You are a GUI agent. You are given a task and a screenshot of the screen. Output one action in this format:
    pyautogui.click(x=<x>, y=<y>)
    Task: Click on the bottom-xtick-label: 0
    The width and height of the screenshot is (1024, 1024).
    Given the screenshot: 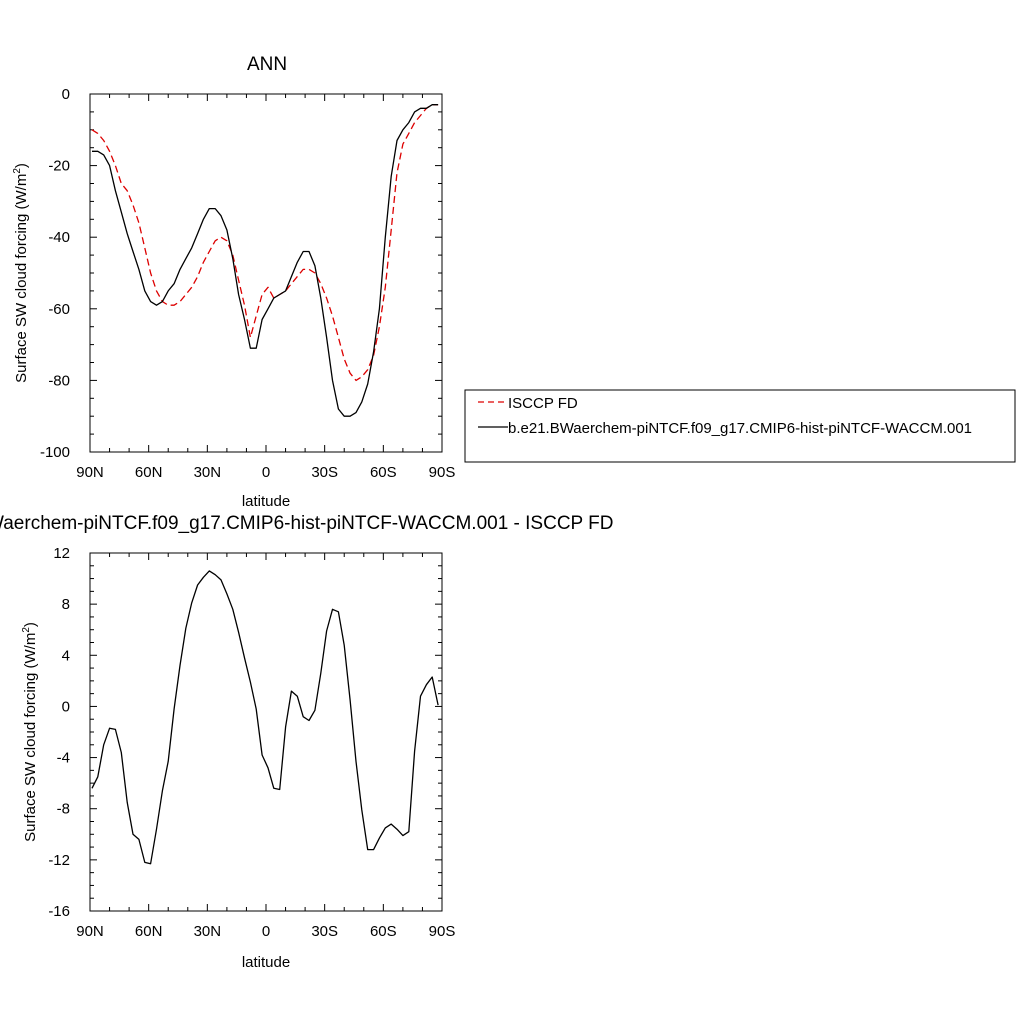 What is the action you would take?
    pyautogui.click(x=266, y=931)
    